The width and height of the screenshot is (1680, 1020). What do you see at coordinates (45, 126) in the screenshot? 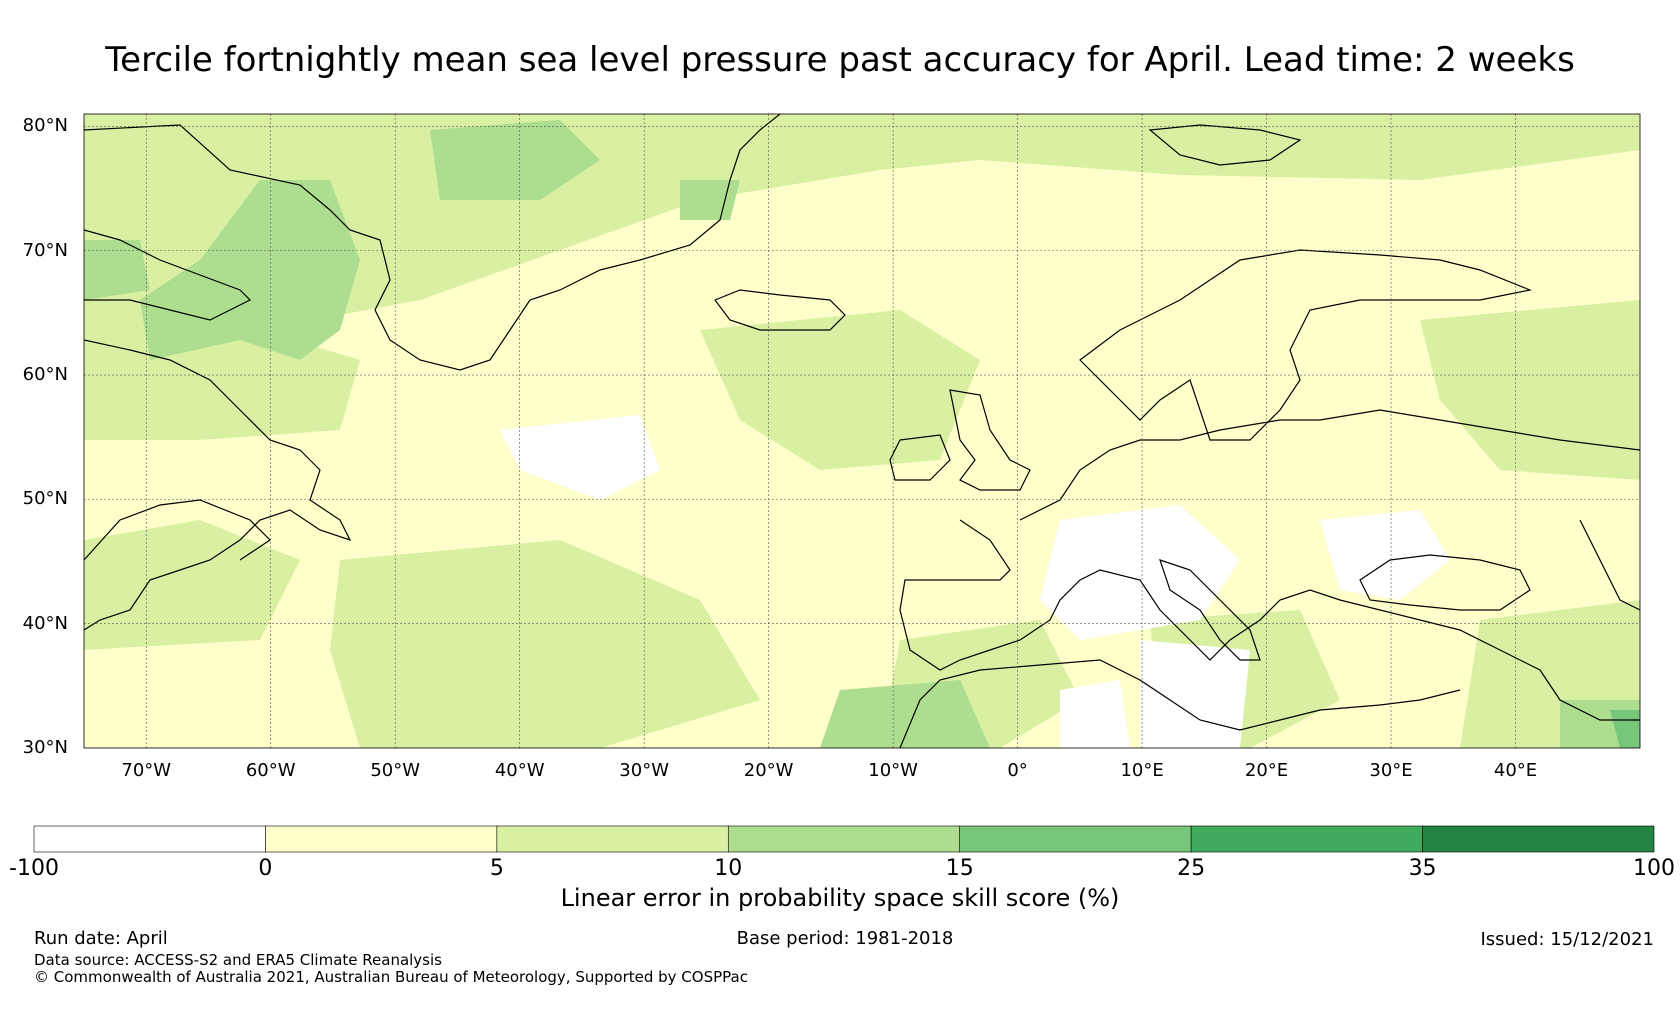
I see `latitude-tick-label: 80°N` at bounding box center [45, 126].